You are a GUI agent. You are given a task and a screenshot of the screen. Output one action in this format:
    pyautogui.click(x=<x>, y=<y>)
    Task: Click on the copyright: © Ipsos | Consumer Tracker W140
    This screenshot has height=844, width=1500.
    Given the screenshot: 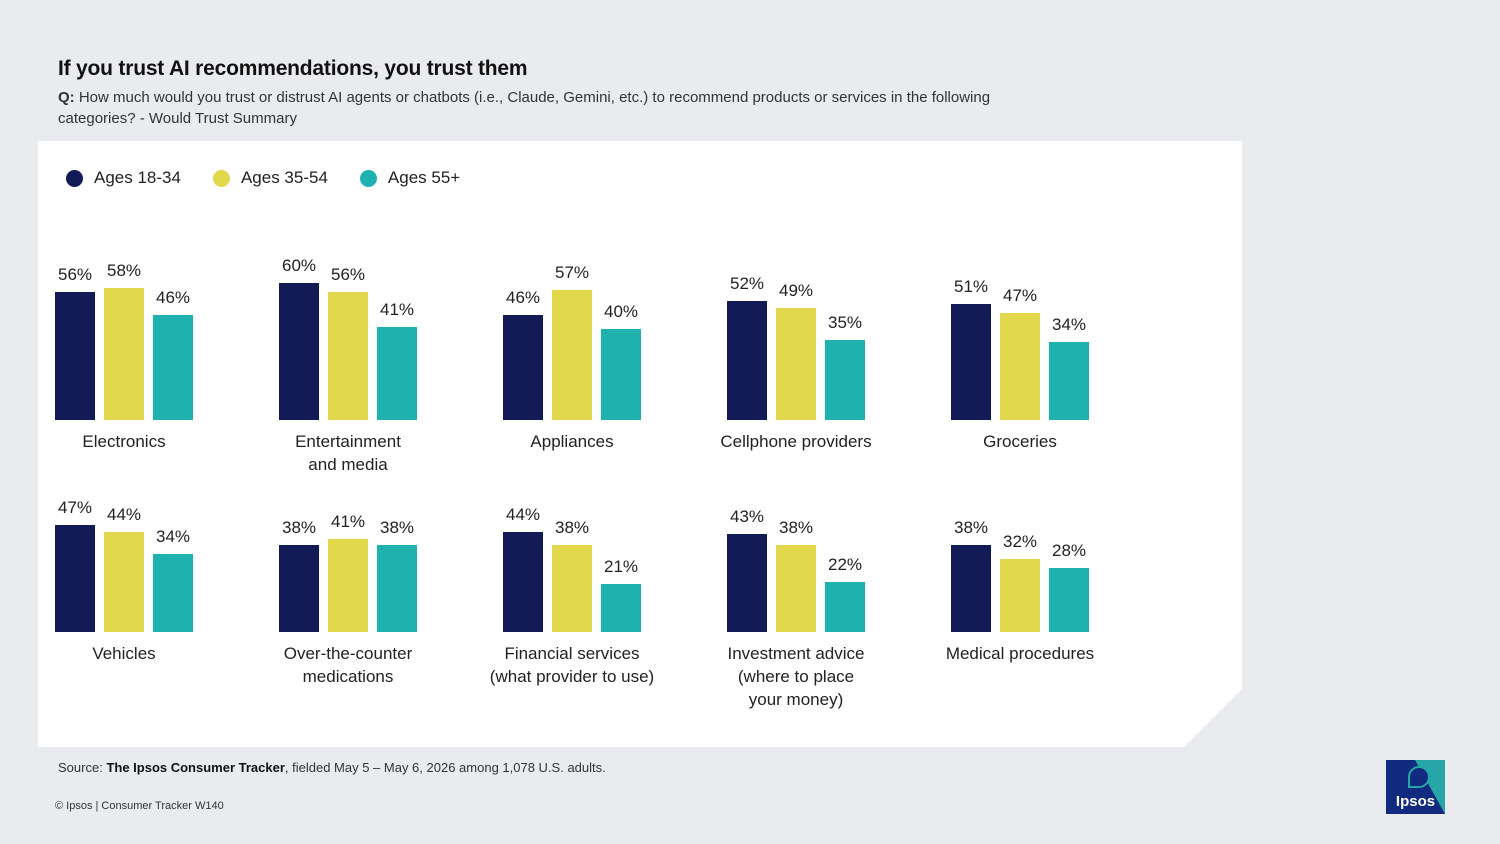 What is the action you would take?
    pyautogui.click(x=139, y=806)
    